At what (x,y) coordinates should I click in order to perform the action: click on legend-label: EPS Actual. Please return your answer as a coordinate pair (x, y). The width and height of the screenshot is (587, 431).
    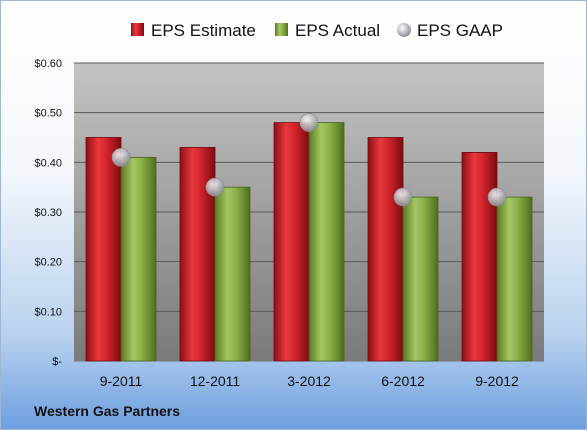
    Looking at the image, I should click on (337, 30).